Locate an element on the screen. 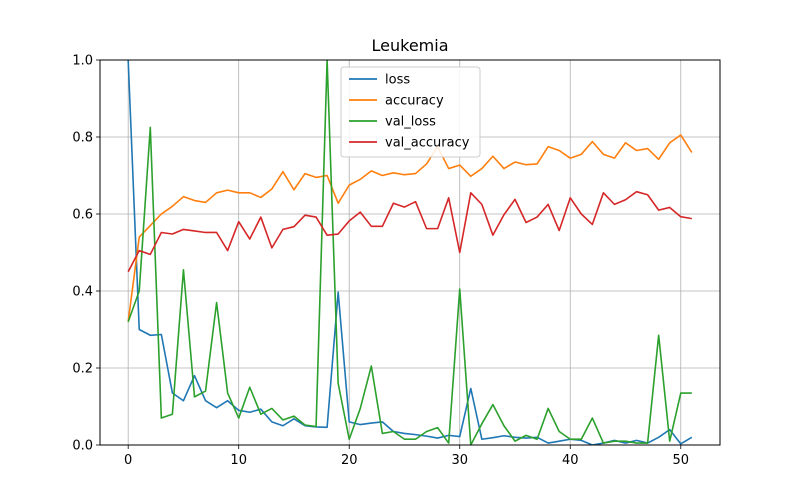 Image resolution: width=800 pixels, height=500 pixels. y-axis: 0.0 0.2 0.4 0.6 0.8 1.0 is located at coordinates (86, 254).